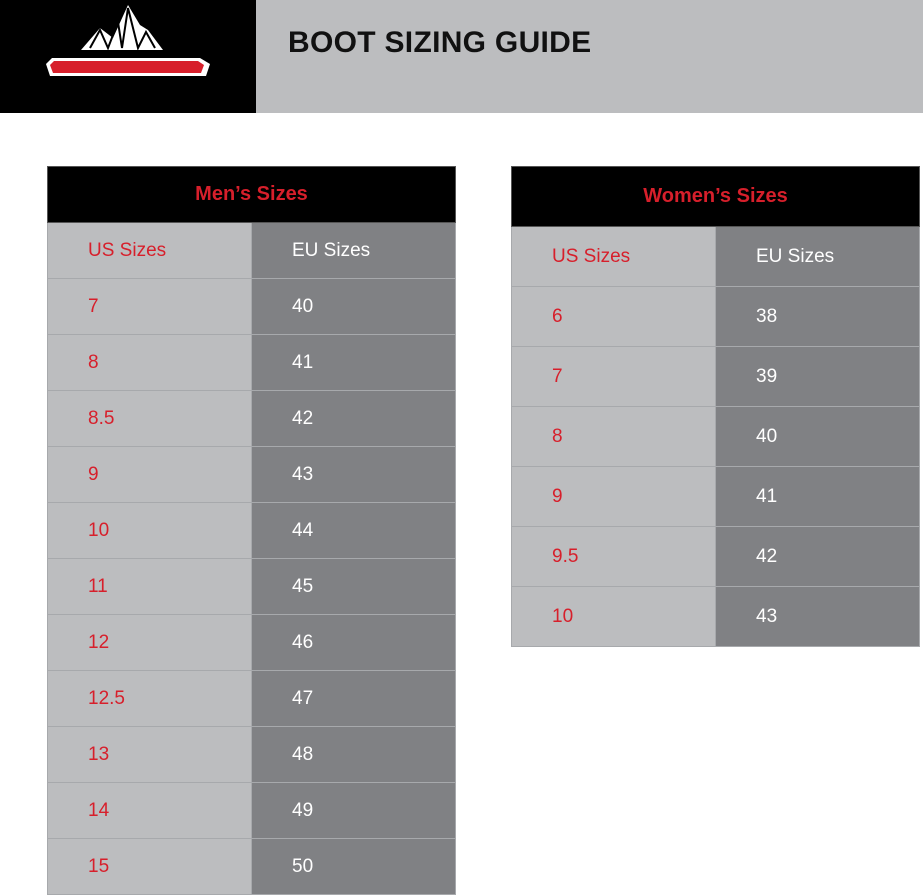 The image size is (923, 895). What do you see at coordinates (149, 586) in the screenshot?
I see `us-size-cell: 11` at bounding box center [149, 586].